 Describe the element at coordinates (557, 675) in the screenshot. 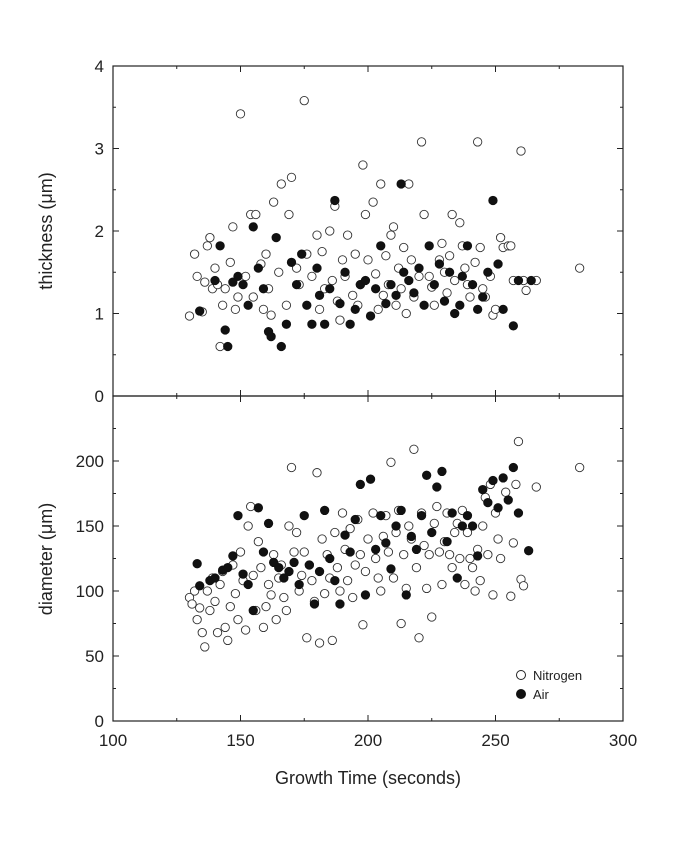

I see `legend-label-nitrogen: Nitrogen` at that location.